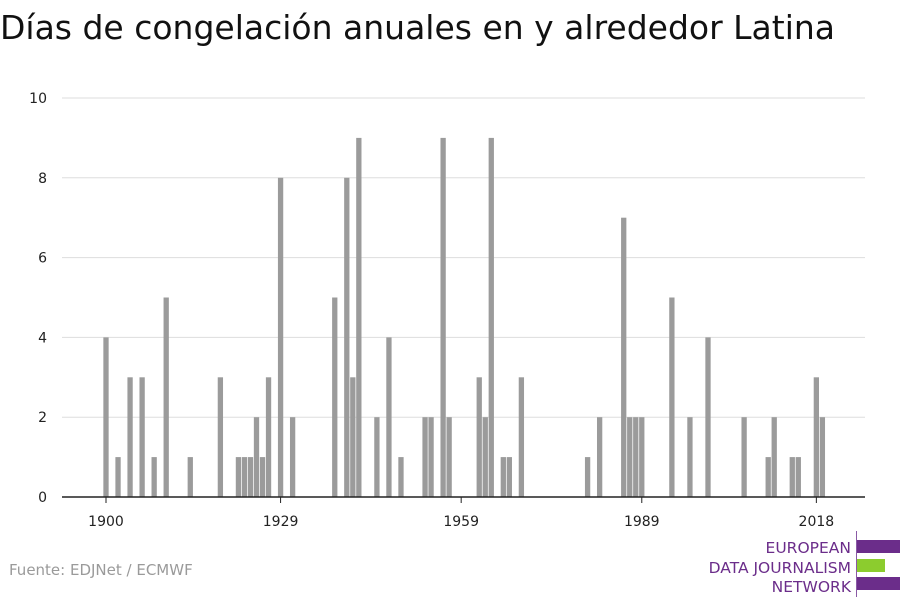 The image size is (900, 600). What do you see at coordinates (871, 565) in the screenshot?
I see `logo-bar-middle` at bounding box center [871, 565].